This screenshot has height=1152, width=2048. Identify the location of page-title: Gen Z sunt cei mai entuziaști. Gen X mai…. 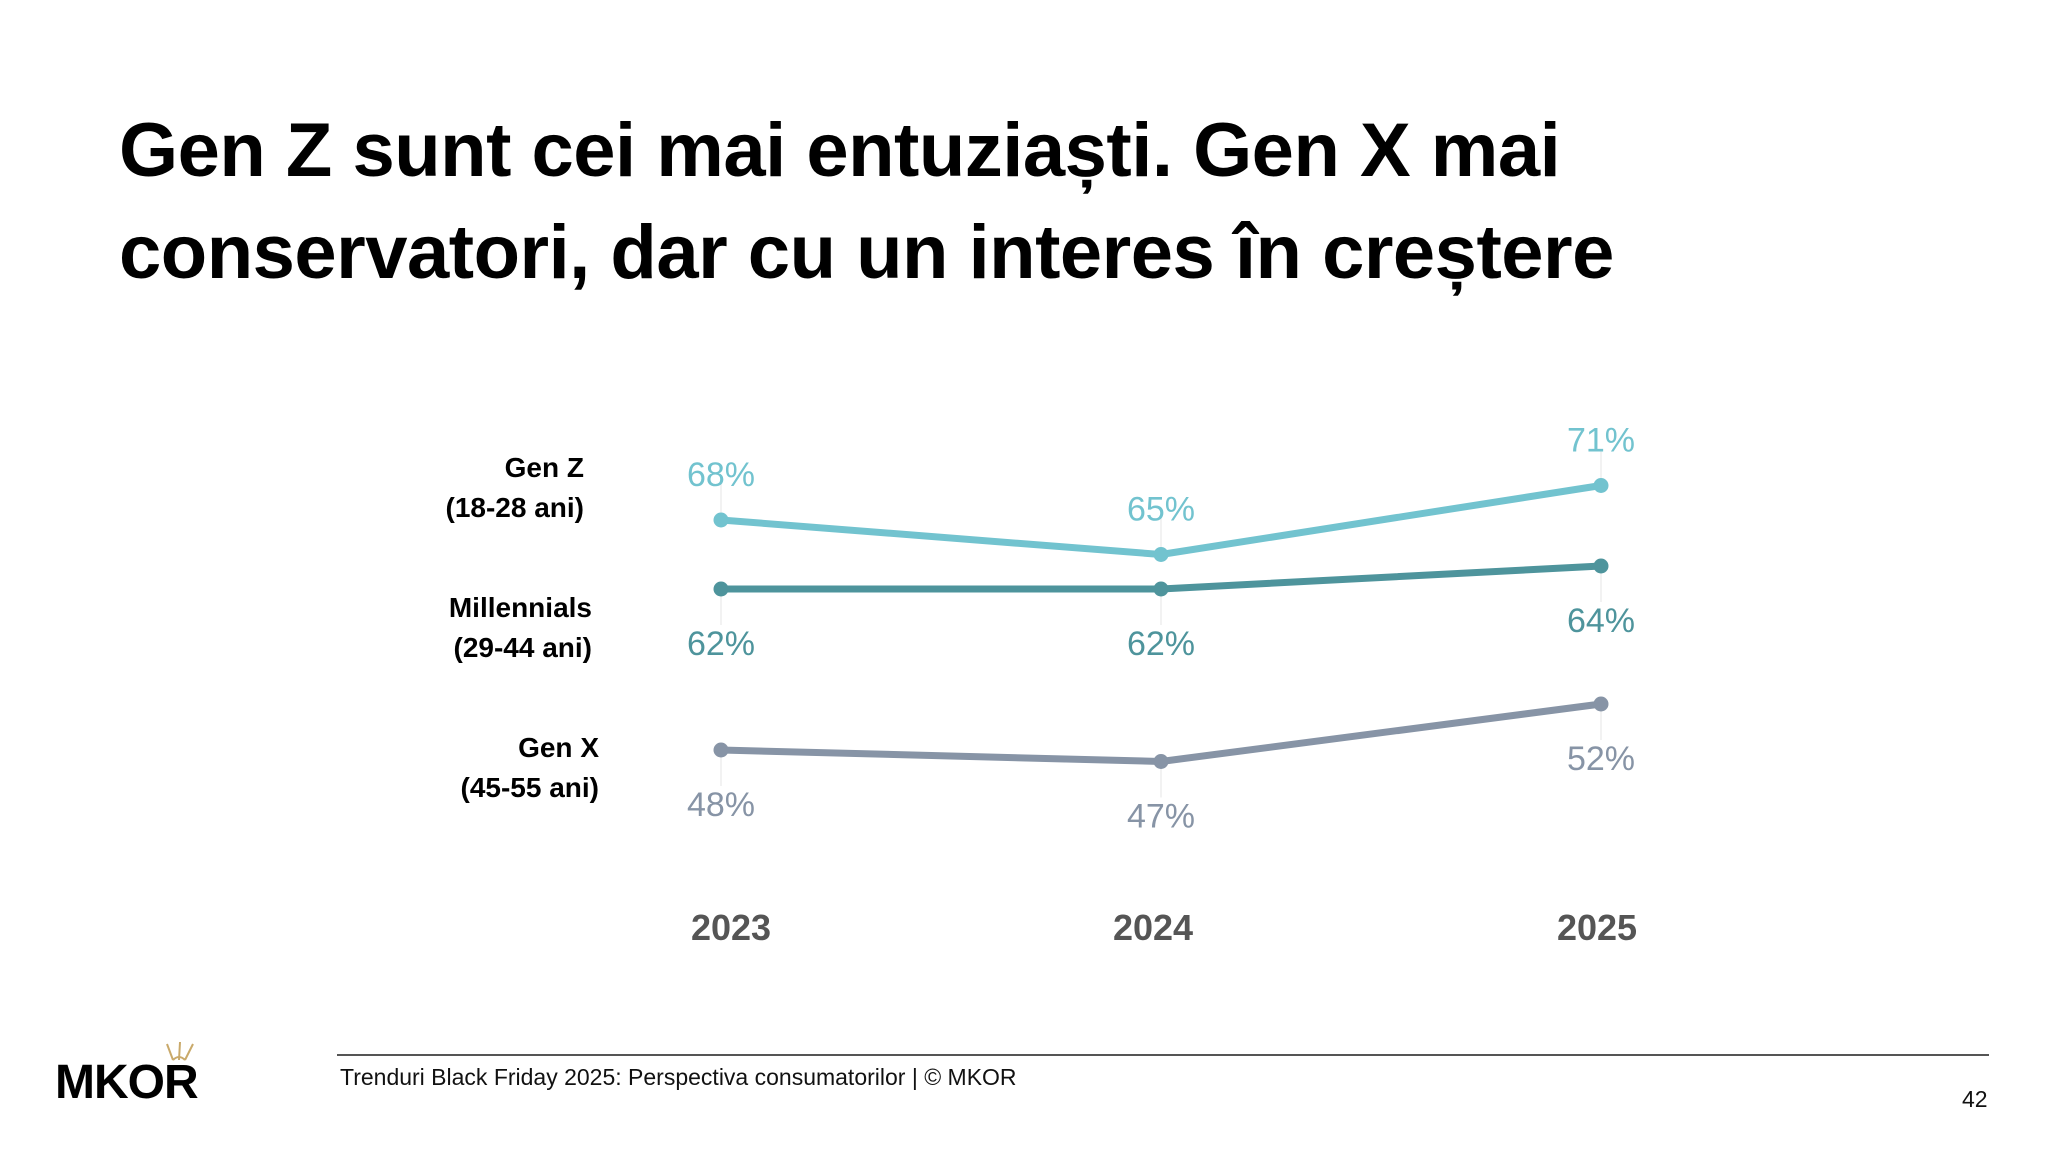
(969, 202).